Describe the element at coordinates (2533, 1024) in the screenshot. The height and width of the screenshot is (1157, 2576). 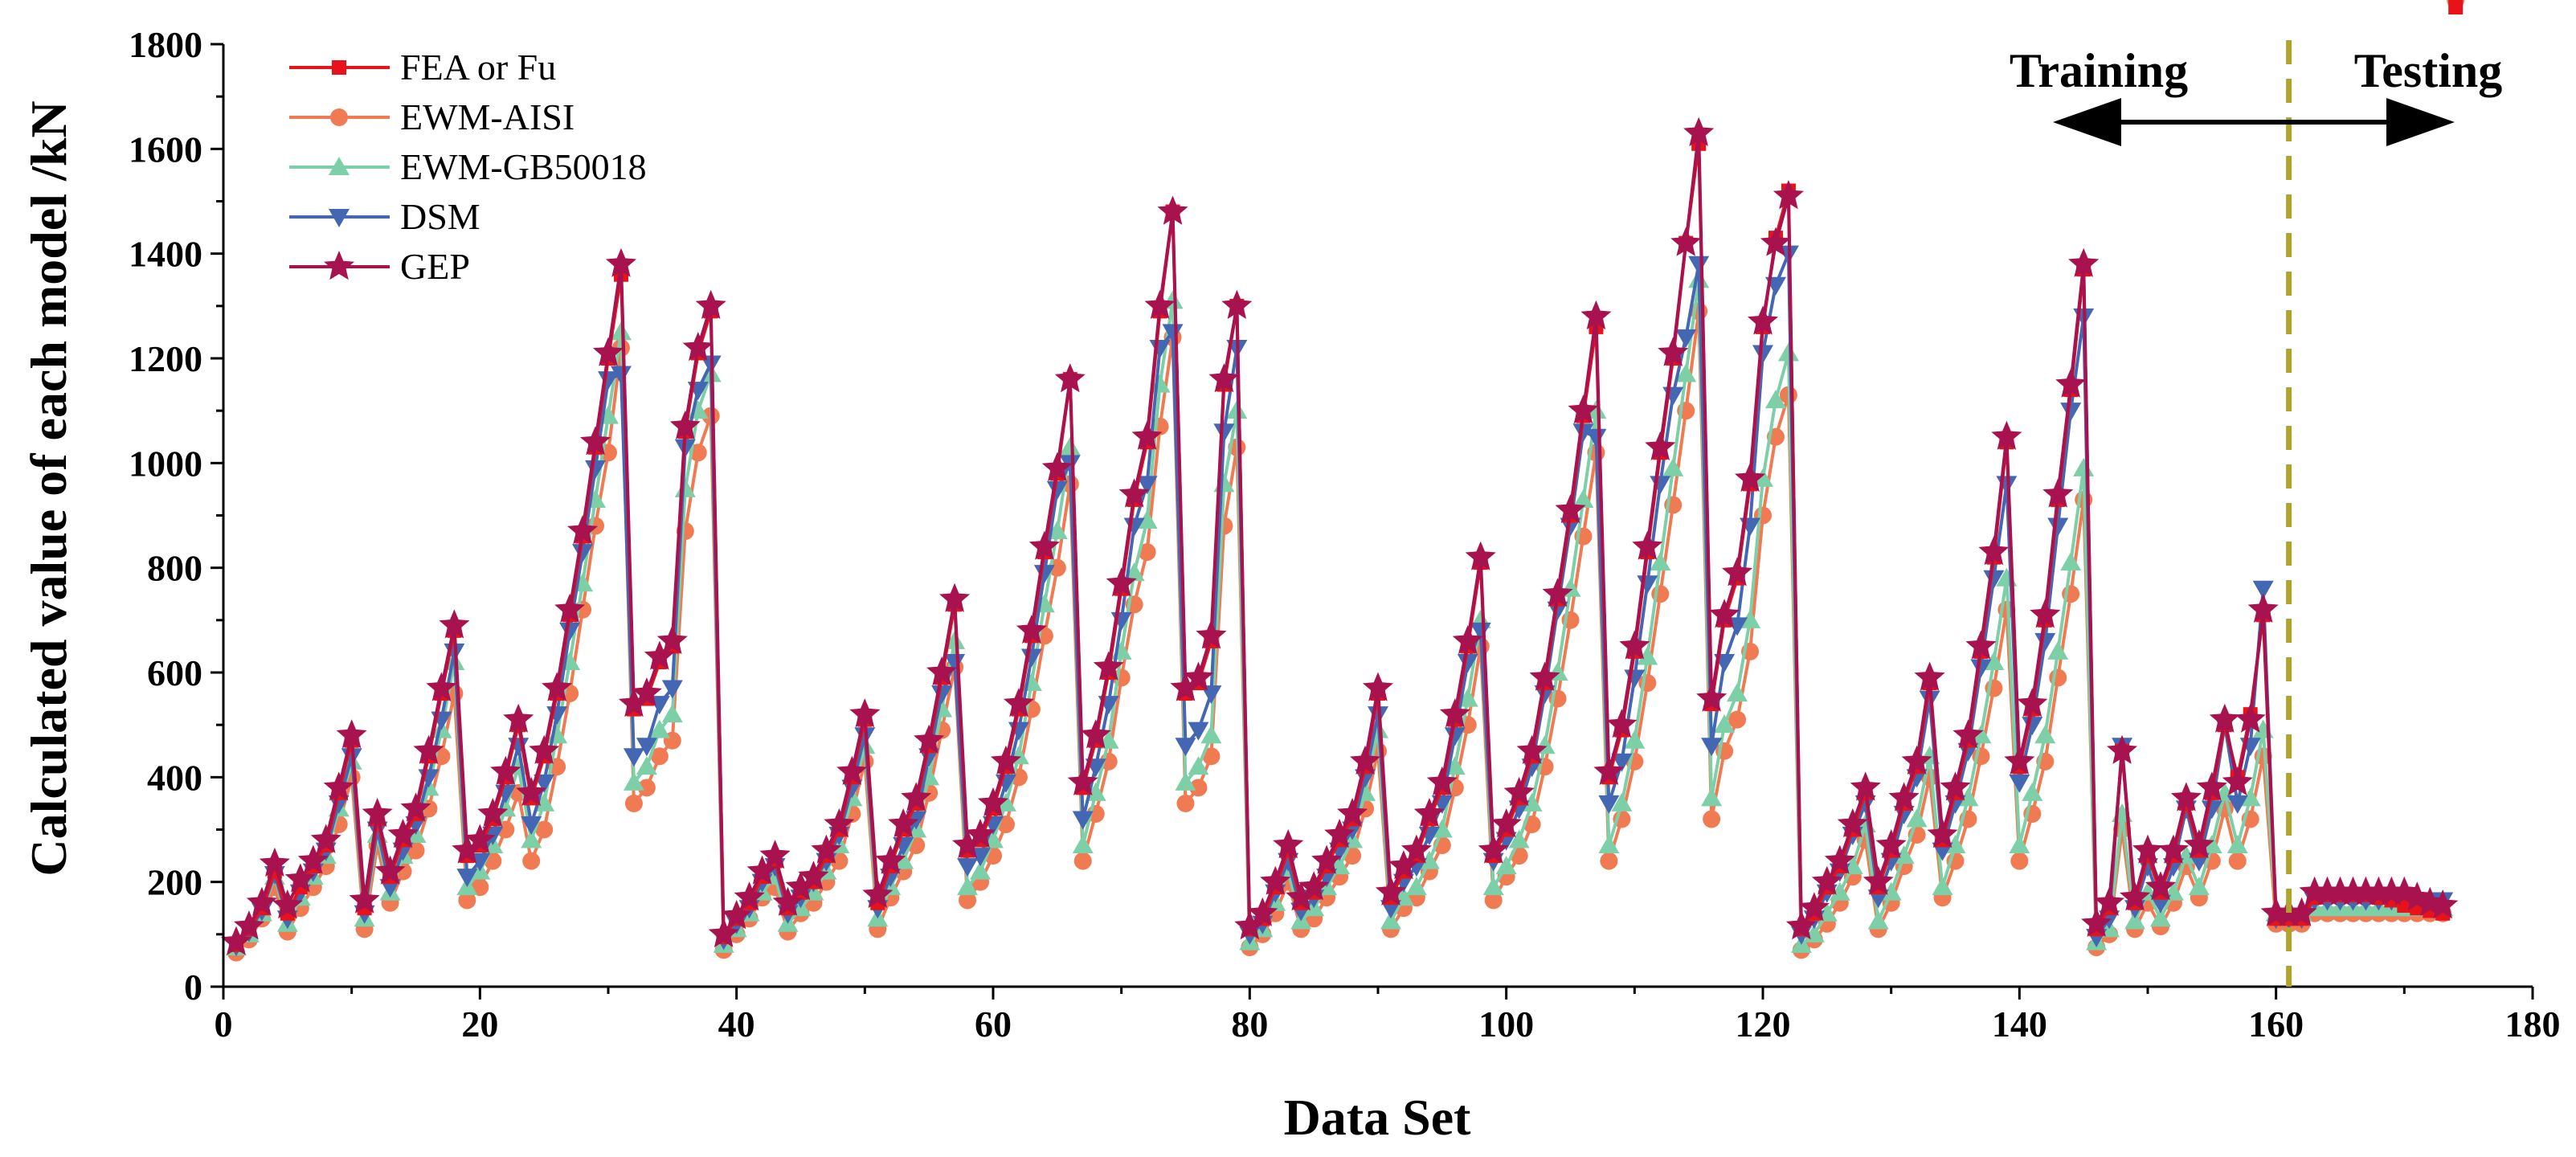
I see `x-tick-label: 180` at that location.